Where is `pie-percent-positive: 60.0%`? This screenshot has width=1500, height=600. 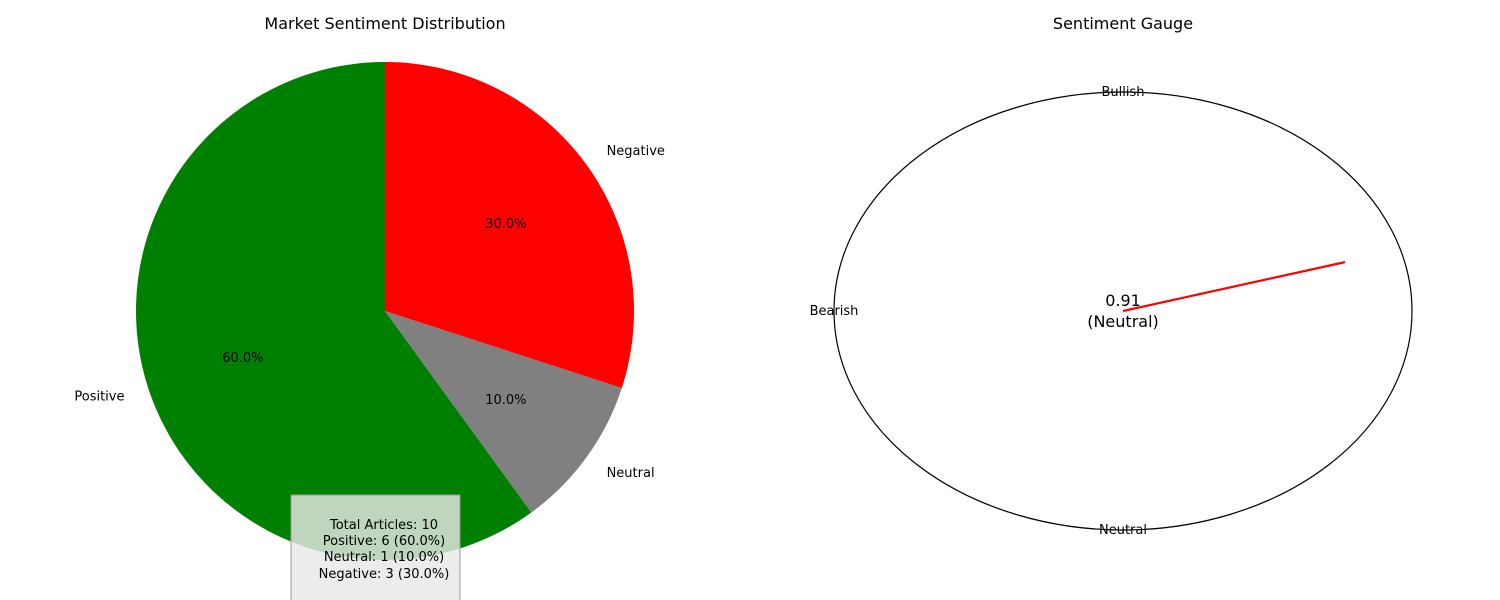 pie-percent-positive: 60.0% is located at coordinates (242, 358).